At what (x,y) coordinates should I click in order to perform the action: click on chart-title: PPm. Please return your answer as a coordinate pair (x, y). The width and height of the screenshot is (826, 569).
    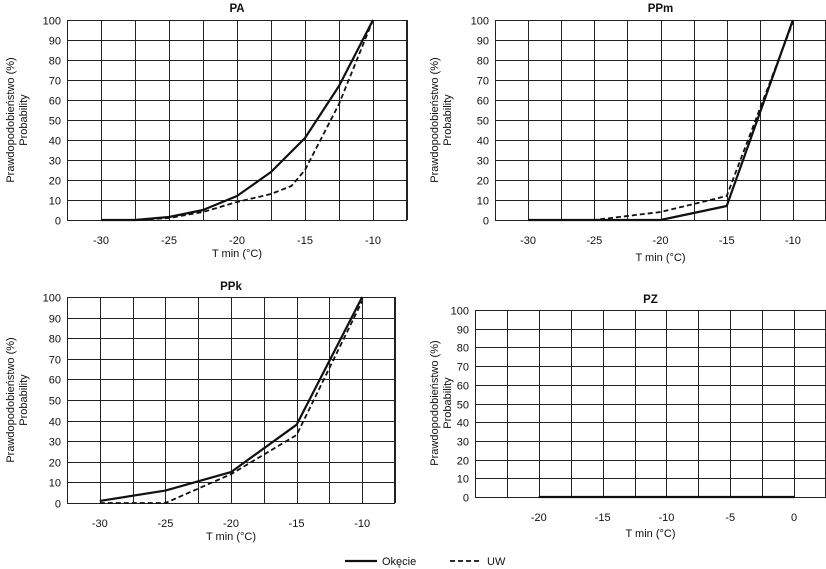
    Looking at the image, I should click on (661, 9).